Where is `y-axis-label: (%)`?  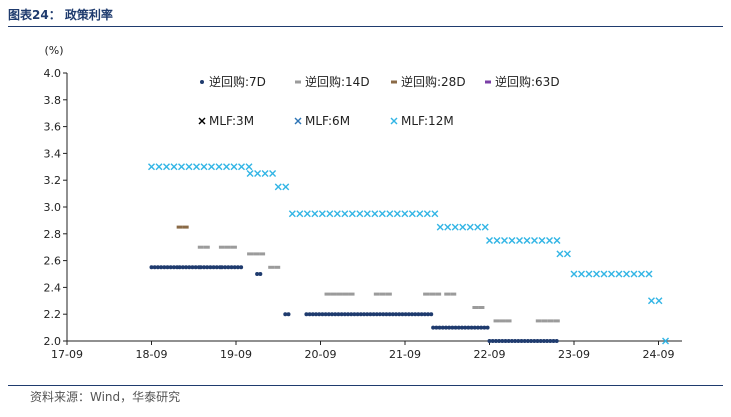 y-axis-label: (%) is located at coordinates (53, 50).